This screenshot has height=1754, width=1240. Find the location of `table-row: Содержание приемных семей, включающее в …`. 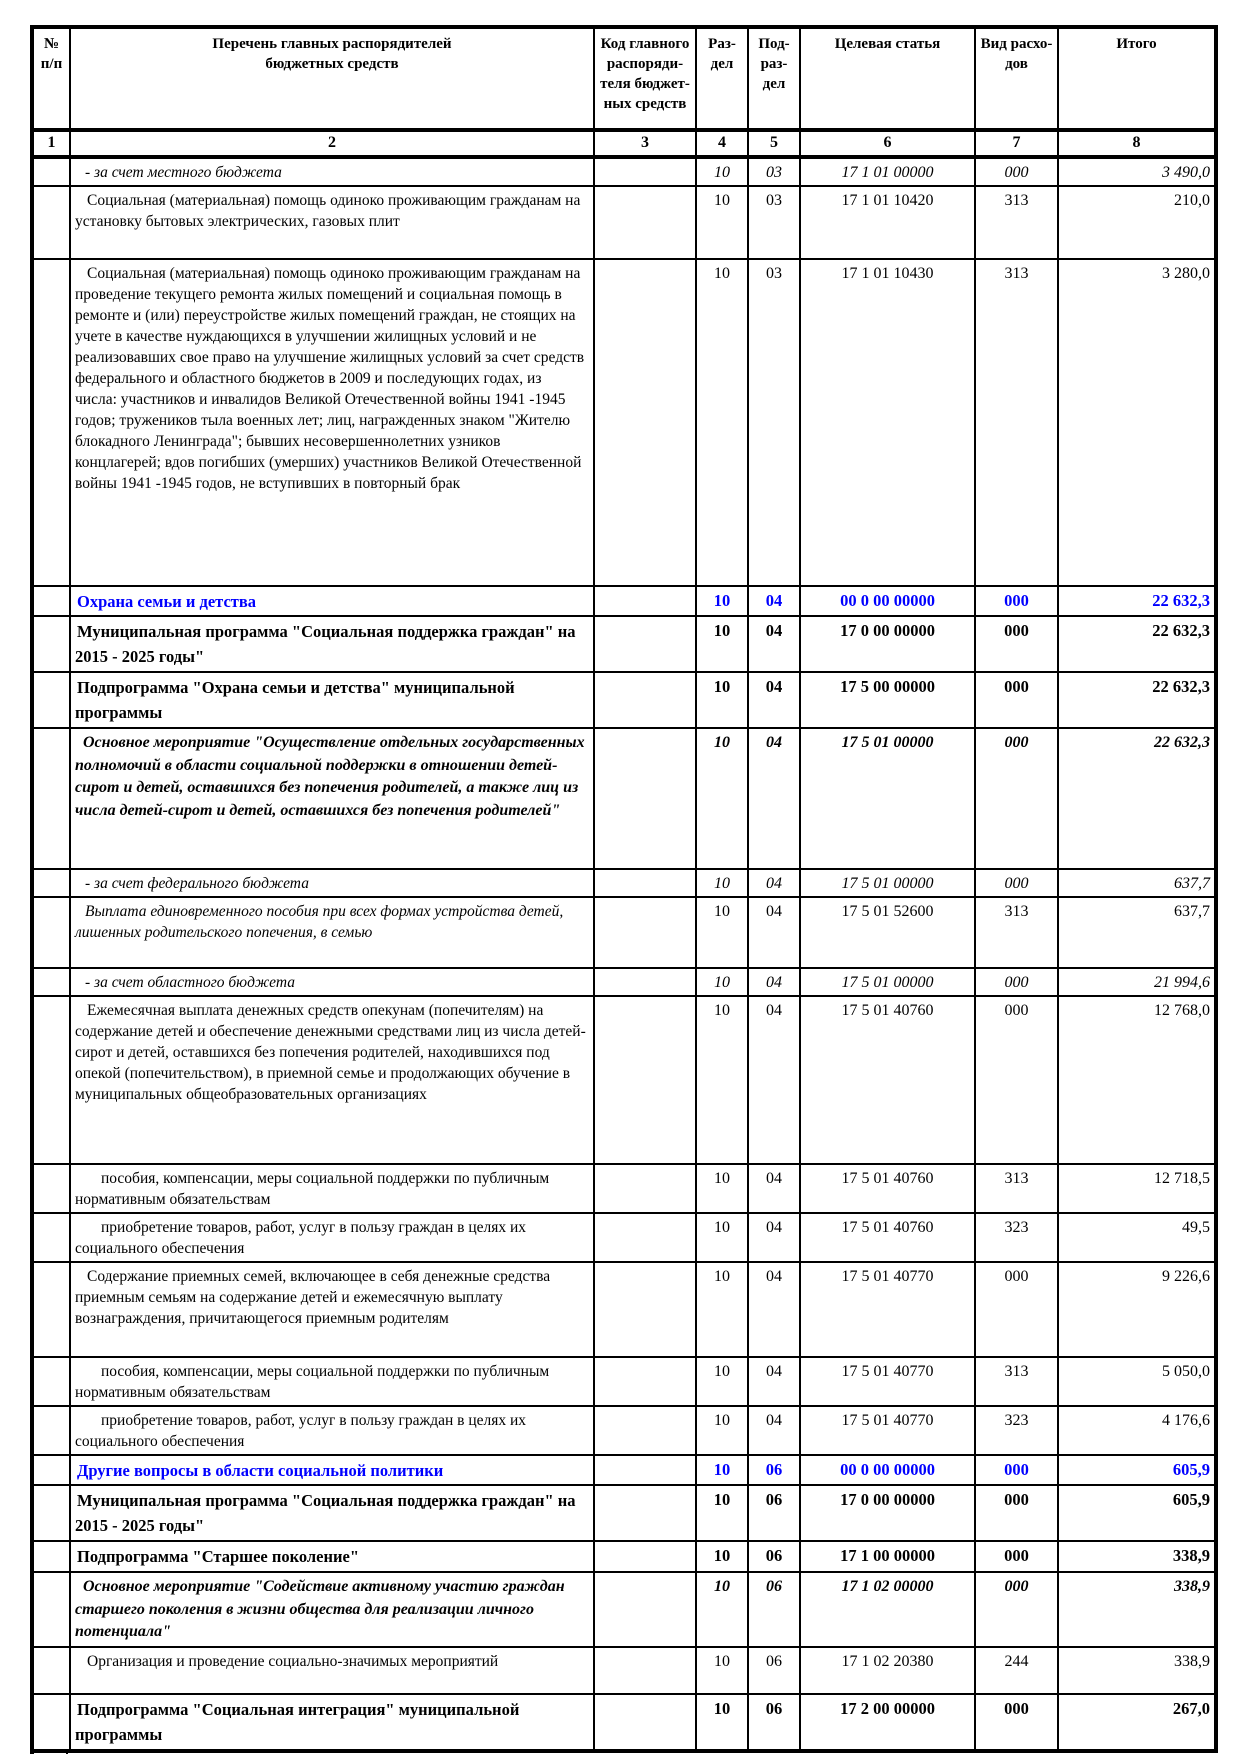

table-row: Содержание приемных семей, включающее в … is located at coordinates (624, 1309).